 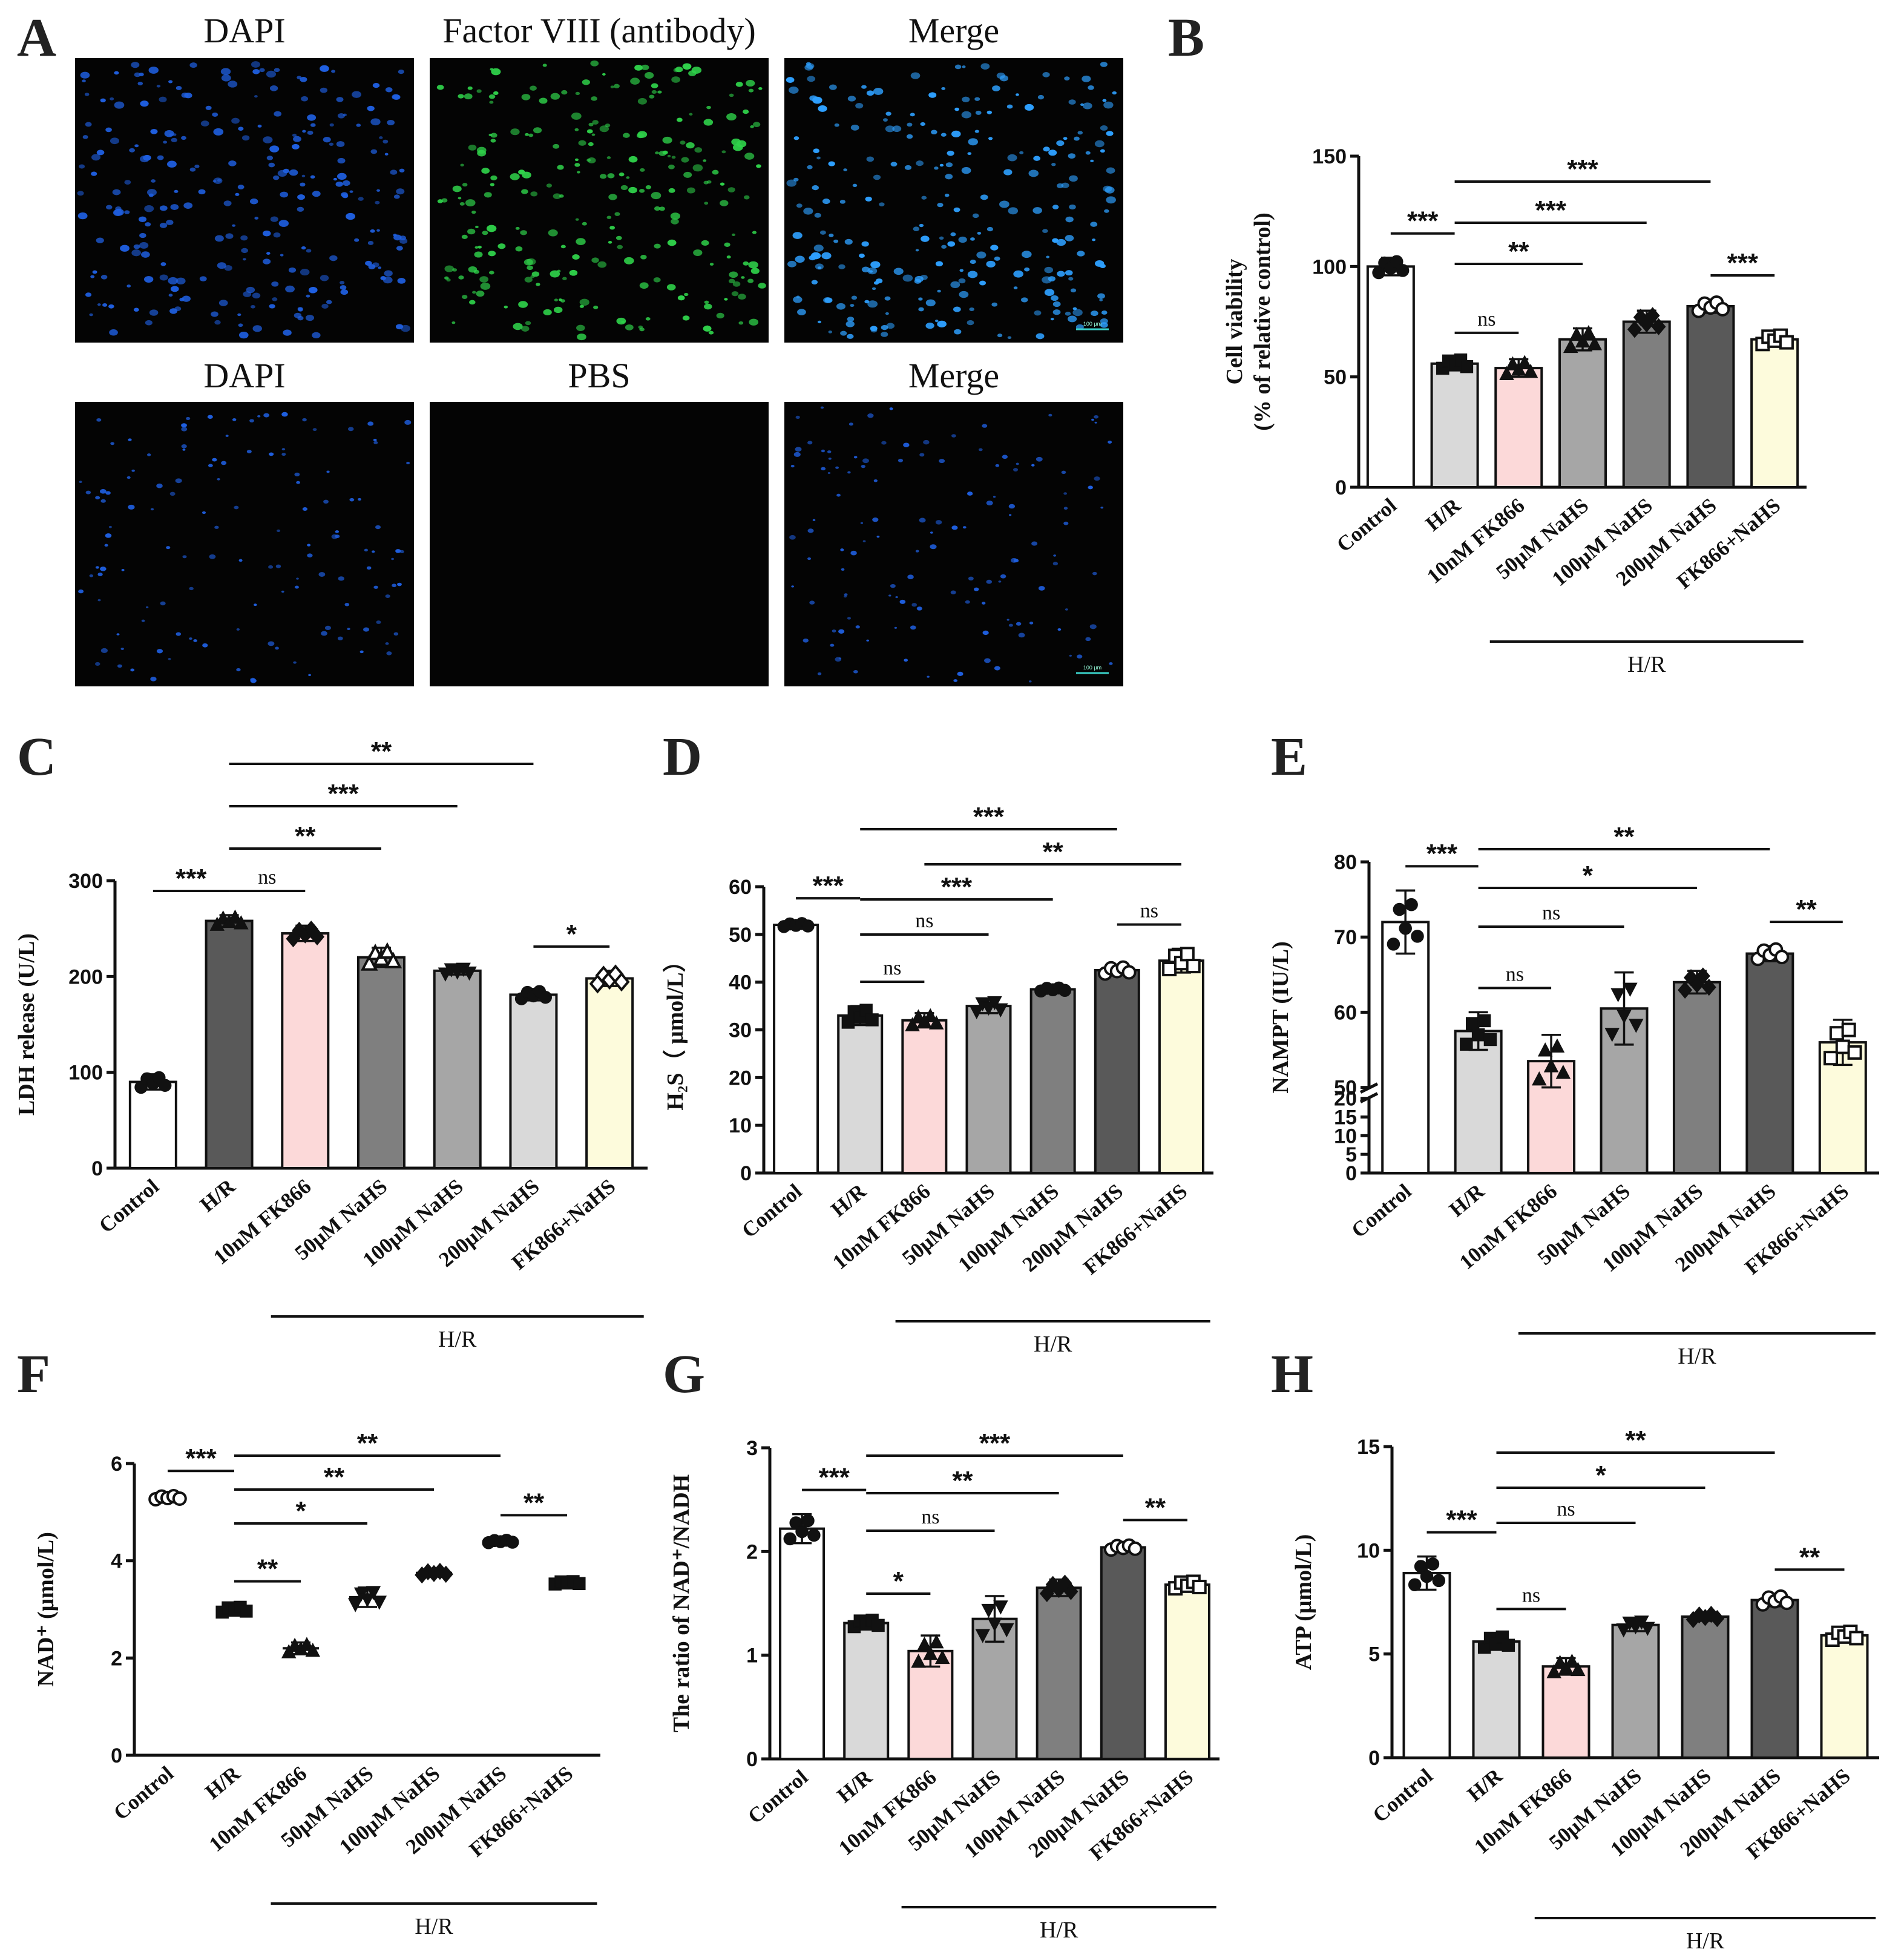 I want to click on x-category-label: H/R, so click(x=1467, y=1200).